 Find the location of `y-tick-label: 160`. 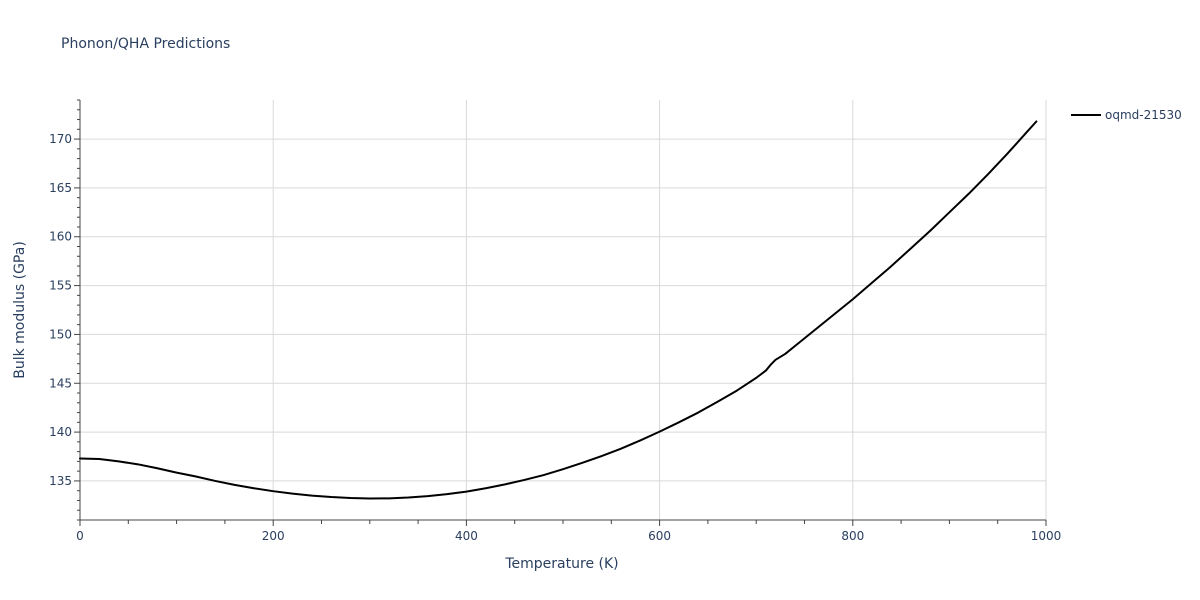

y-tick-label: 160 is located at coordinates (60, 237).